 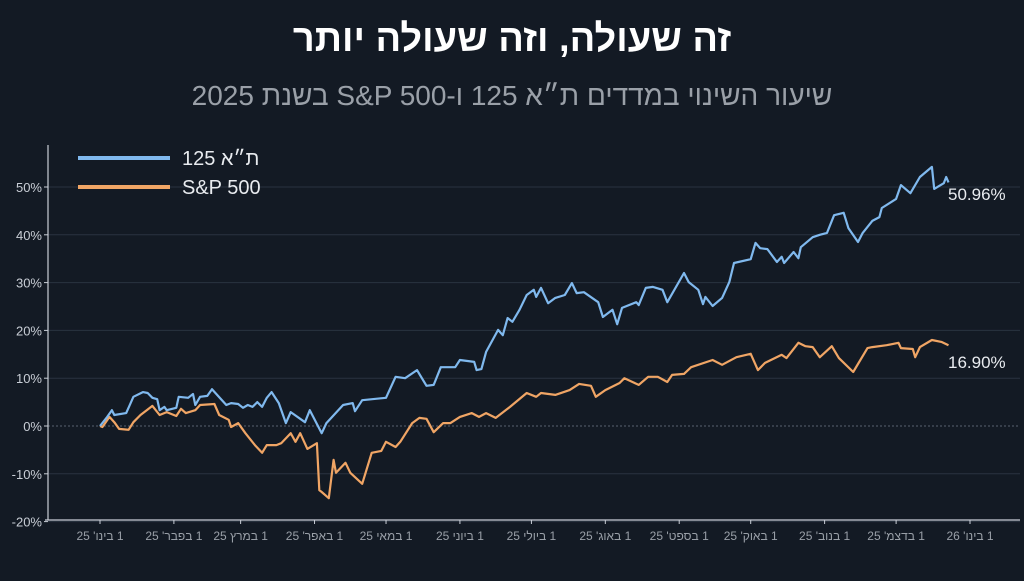 What do you see at coordinates (977, 278) in the screenshot?
I see `end-labels: 50.96% 16.90%` at bounding box center [977, 278].